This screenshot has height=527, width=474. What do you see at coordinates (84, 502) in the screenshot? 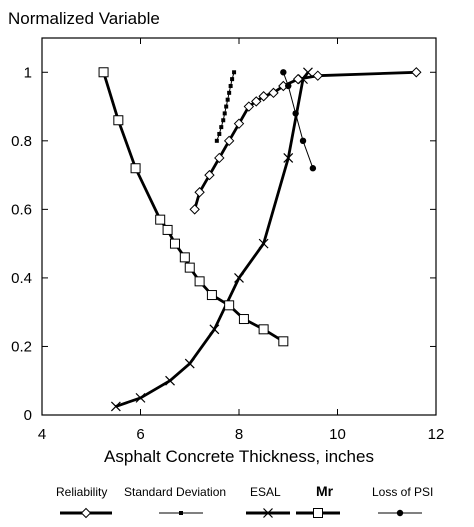
I see `legend-item-reliability: Reliability` at bounding box center [84, 502].